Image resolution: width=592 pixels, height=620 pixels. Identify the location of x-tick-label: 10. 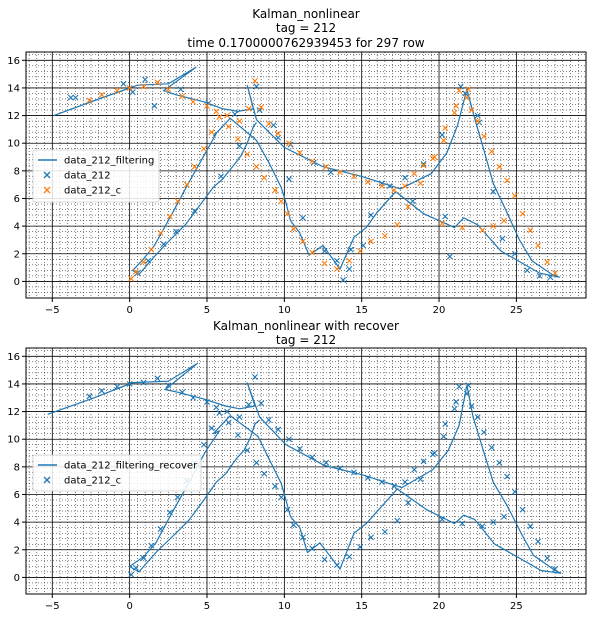
(284, 310).